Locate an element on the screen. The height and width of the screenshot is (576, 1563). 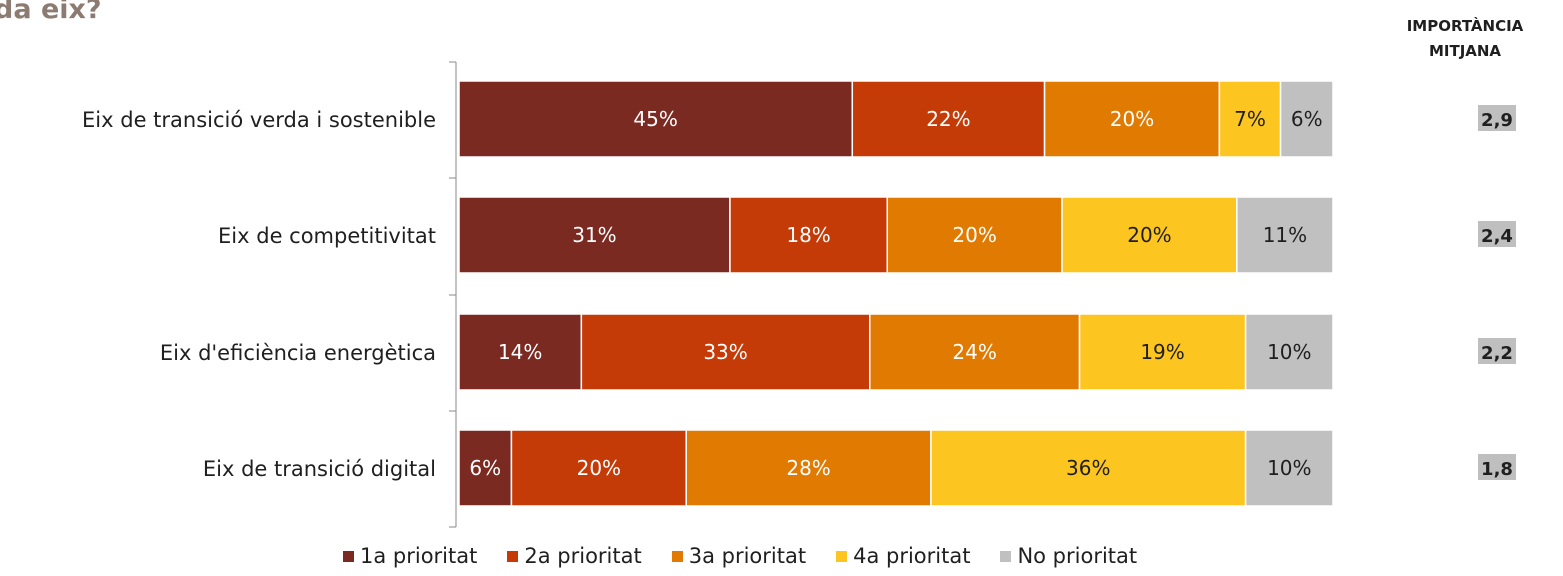
average-importance-header-line-1: IMPORTÀNCIA is located at coordinates (1465, 26).